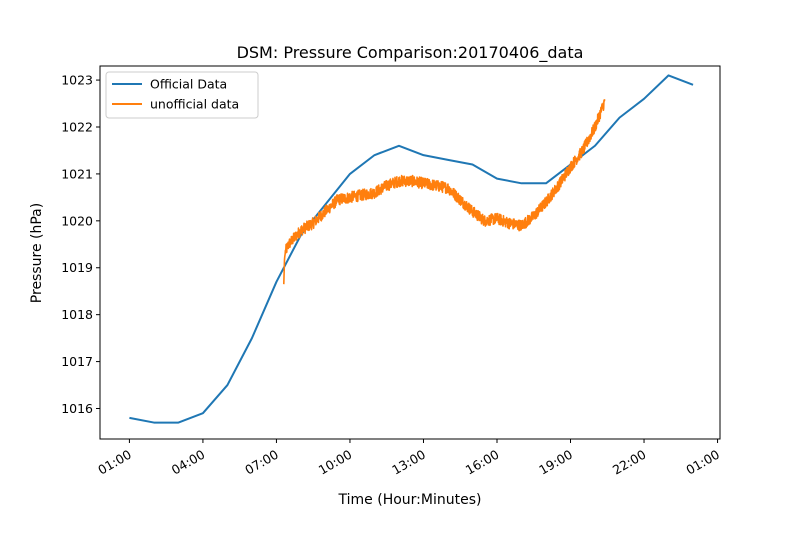 The height and width of the screenshot is (550, 800). What do you see at coordinates (194, 104) in the screenshot?
I see `legend-label-unofficial: unofficial data` at bounding box center [194, 104].